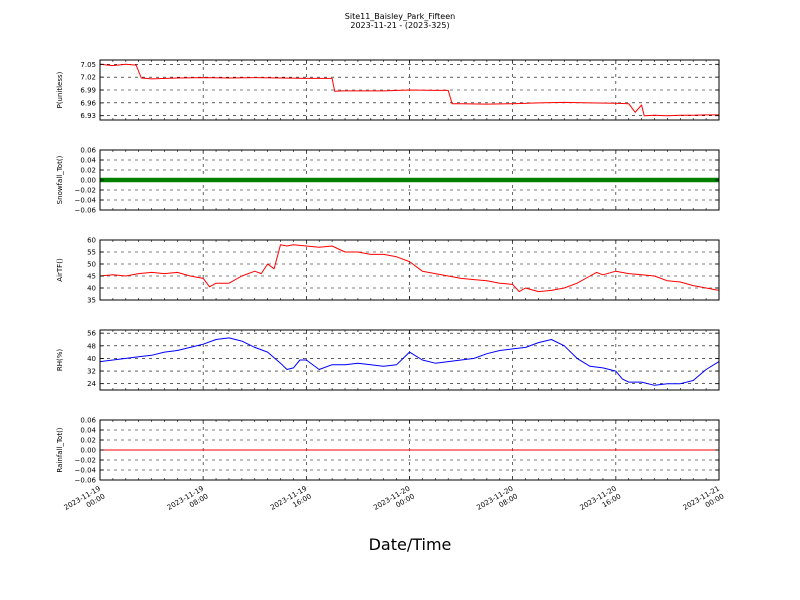  I want to click on y-axis-label: Rainfall_Tot(), so click(60, 449).